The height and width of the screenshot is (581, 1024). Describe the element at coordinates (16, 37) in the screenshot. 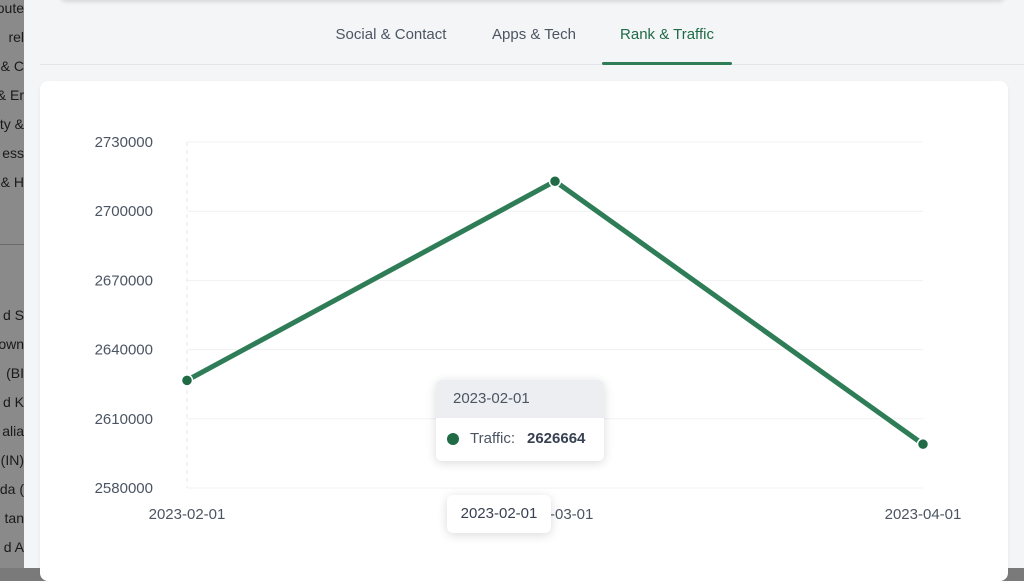

I see `sidebar-item: rel` at that location.